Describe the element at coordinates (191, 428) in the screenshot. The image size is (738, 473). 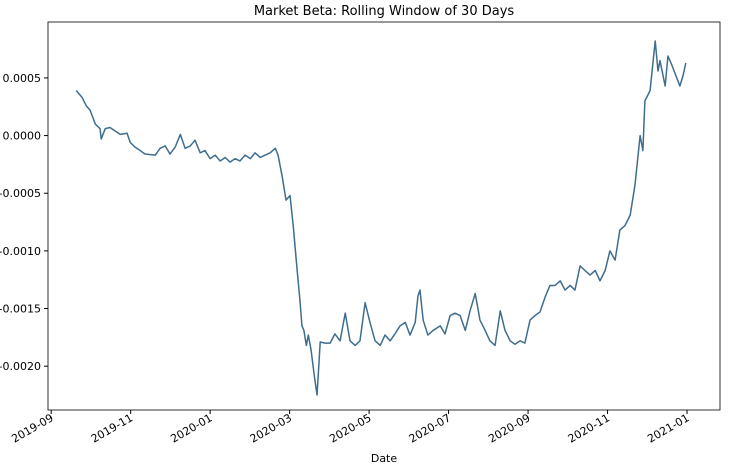
I see `x-tick-label: 2020-01` at that location.